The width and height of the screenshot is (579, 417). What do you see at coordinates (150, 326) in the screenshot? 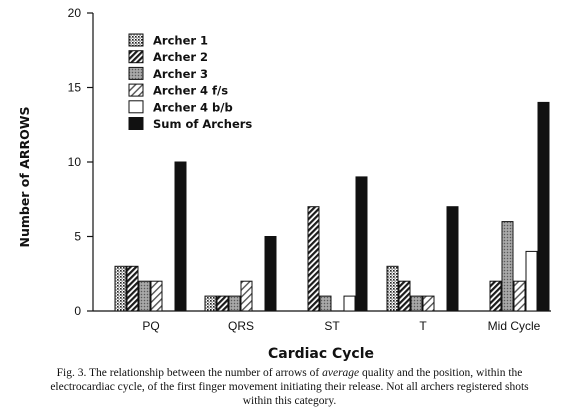
I see `x-tick-label: PQ` at bounding box center [150, 326].